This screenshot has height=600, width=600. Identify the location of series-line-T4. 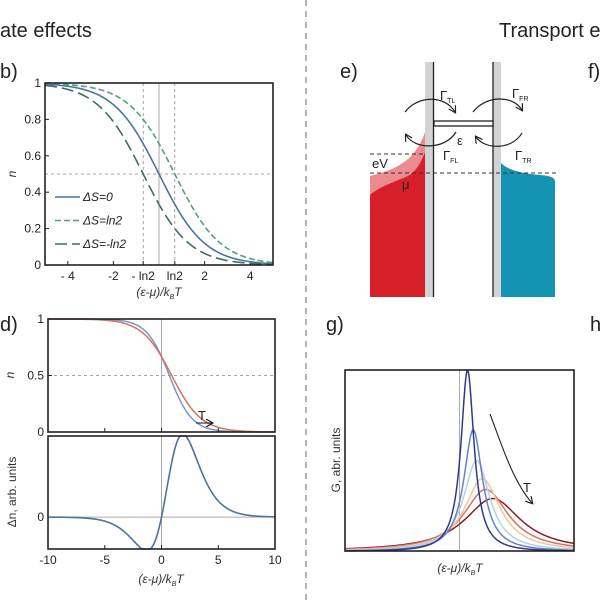
(459, 514).